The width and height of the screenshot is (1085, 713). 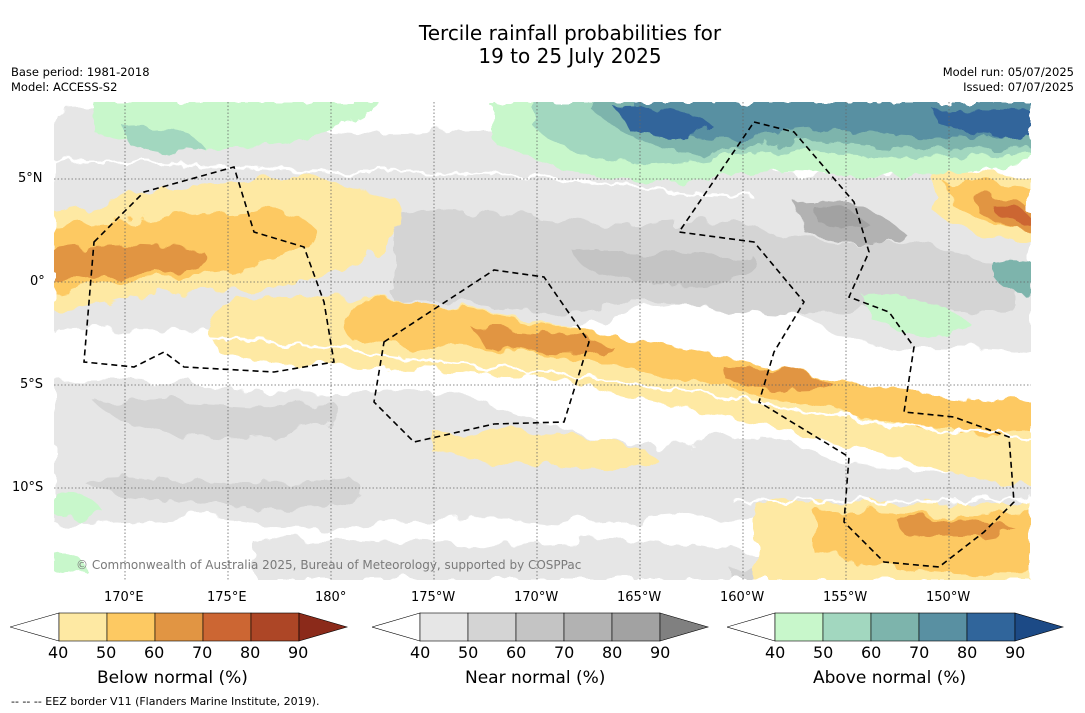 What do you see at coordinates (64, 87) in the screenshot?
I see `model-name: Model: ACCESS-S2` at bounding box center [64, 87].